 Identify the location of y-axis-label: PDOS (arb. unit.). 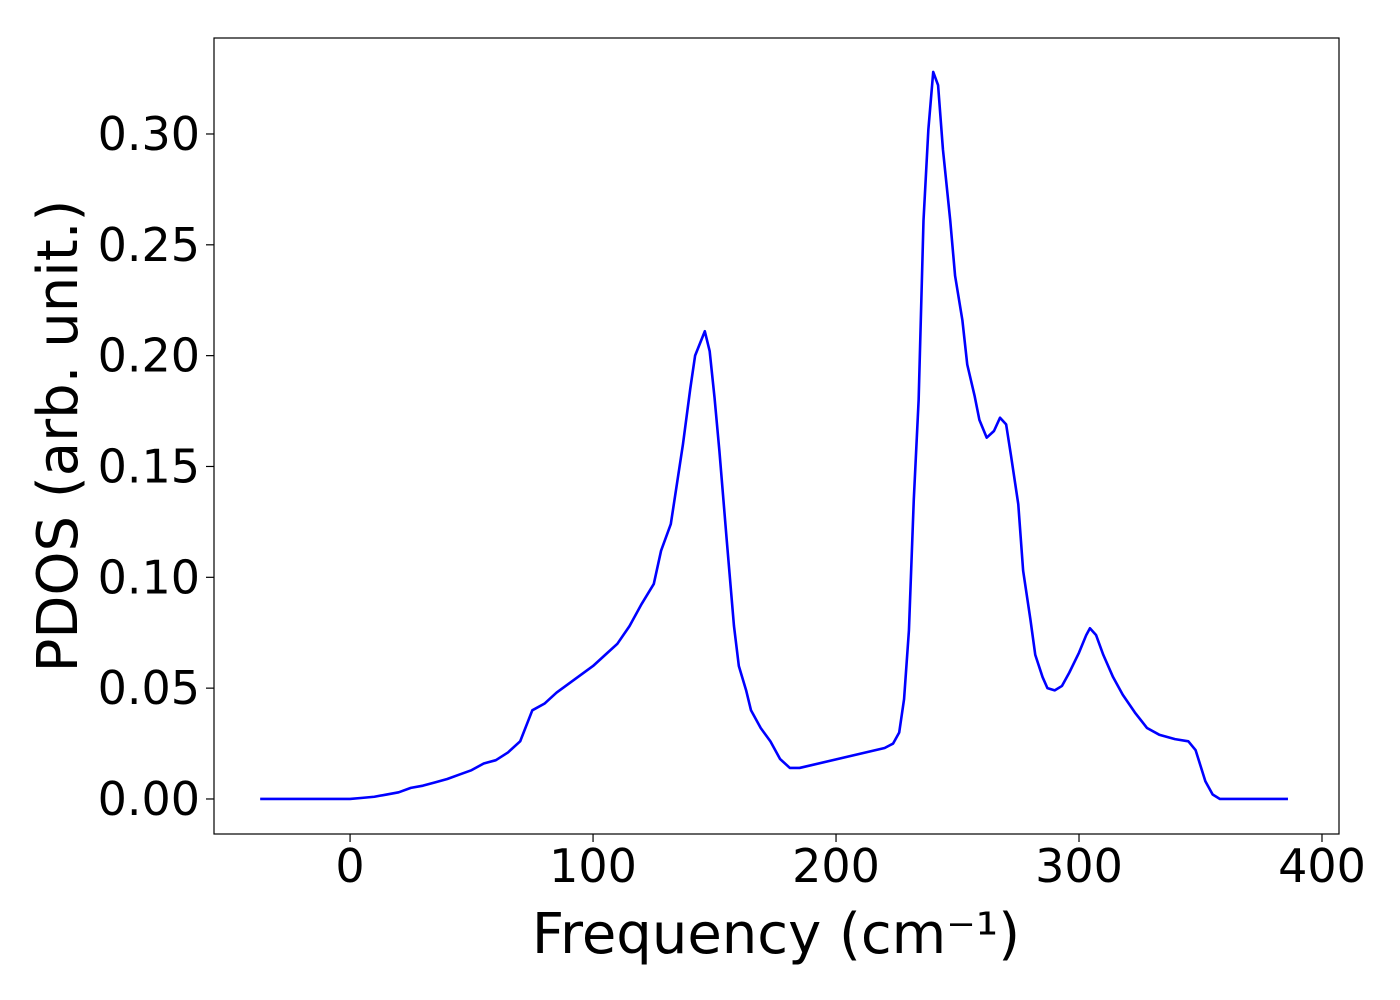
(58, 436).